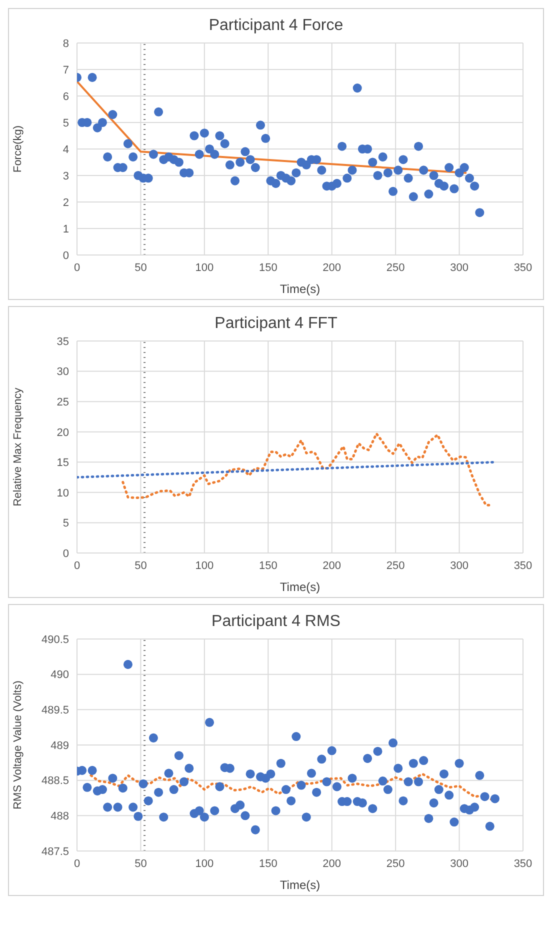  What do you see at coordinates (276, 323) in the screenshot?
I see `chart-title: Participant 4 FFT` at bounding box center [276, 323].